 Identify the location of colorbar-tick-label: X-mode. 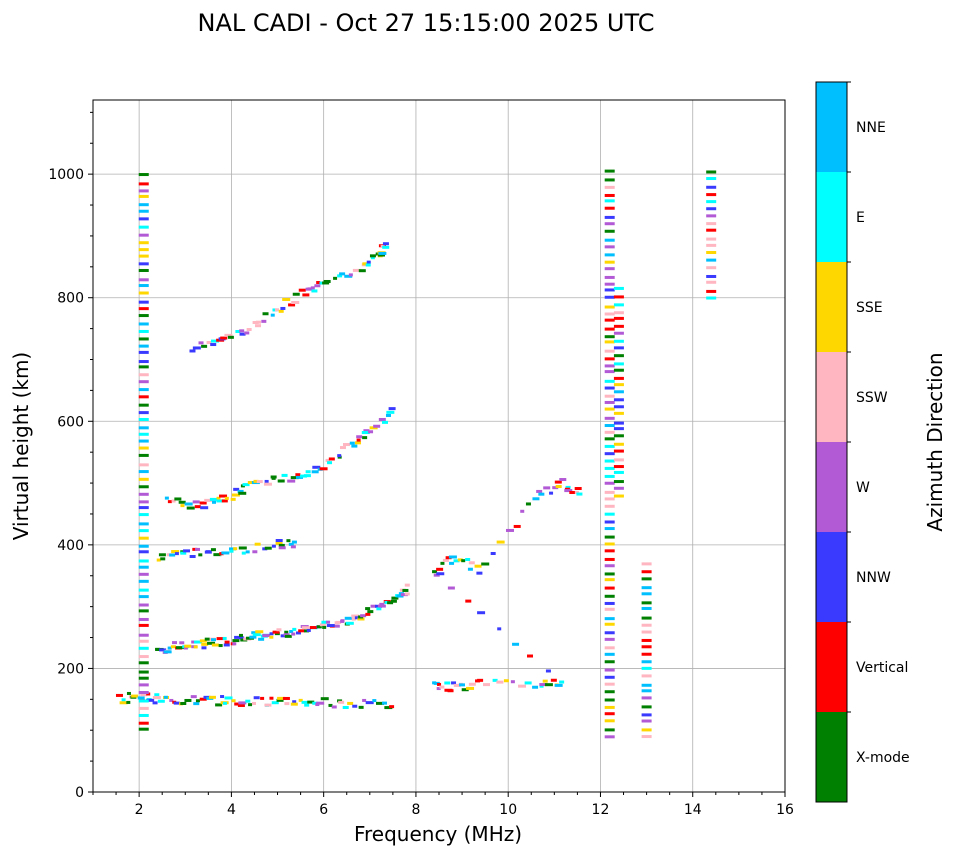
(883, 758).